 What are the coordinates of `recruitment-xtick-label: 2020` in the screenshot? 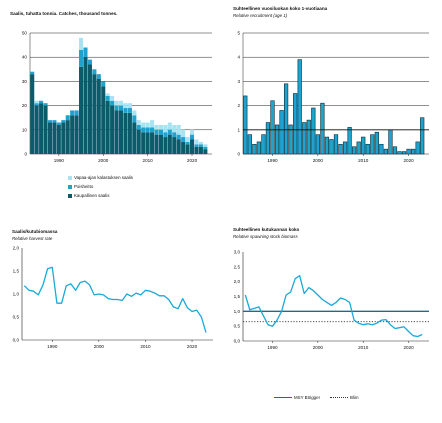 It's located at (408, 160).